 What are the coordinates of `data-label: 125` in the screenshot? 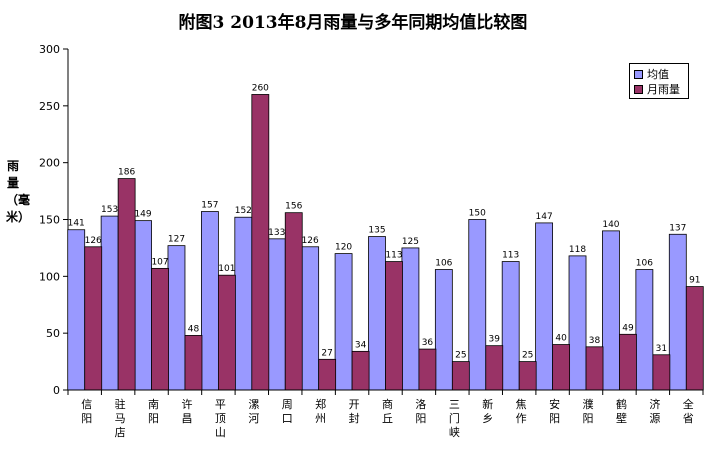 It's located at (410, 242).